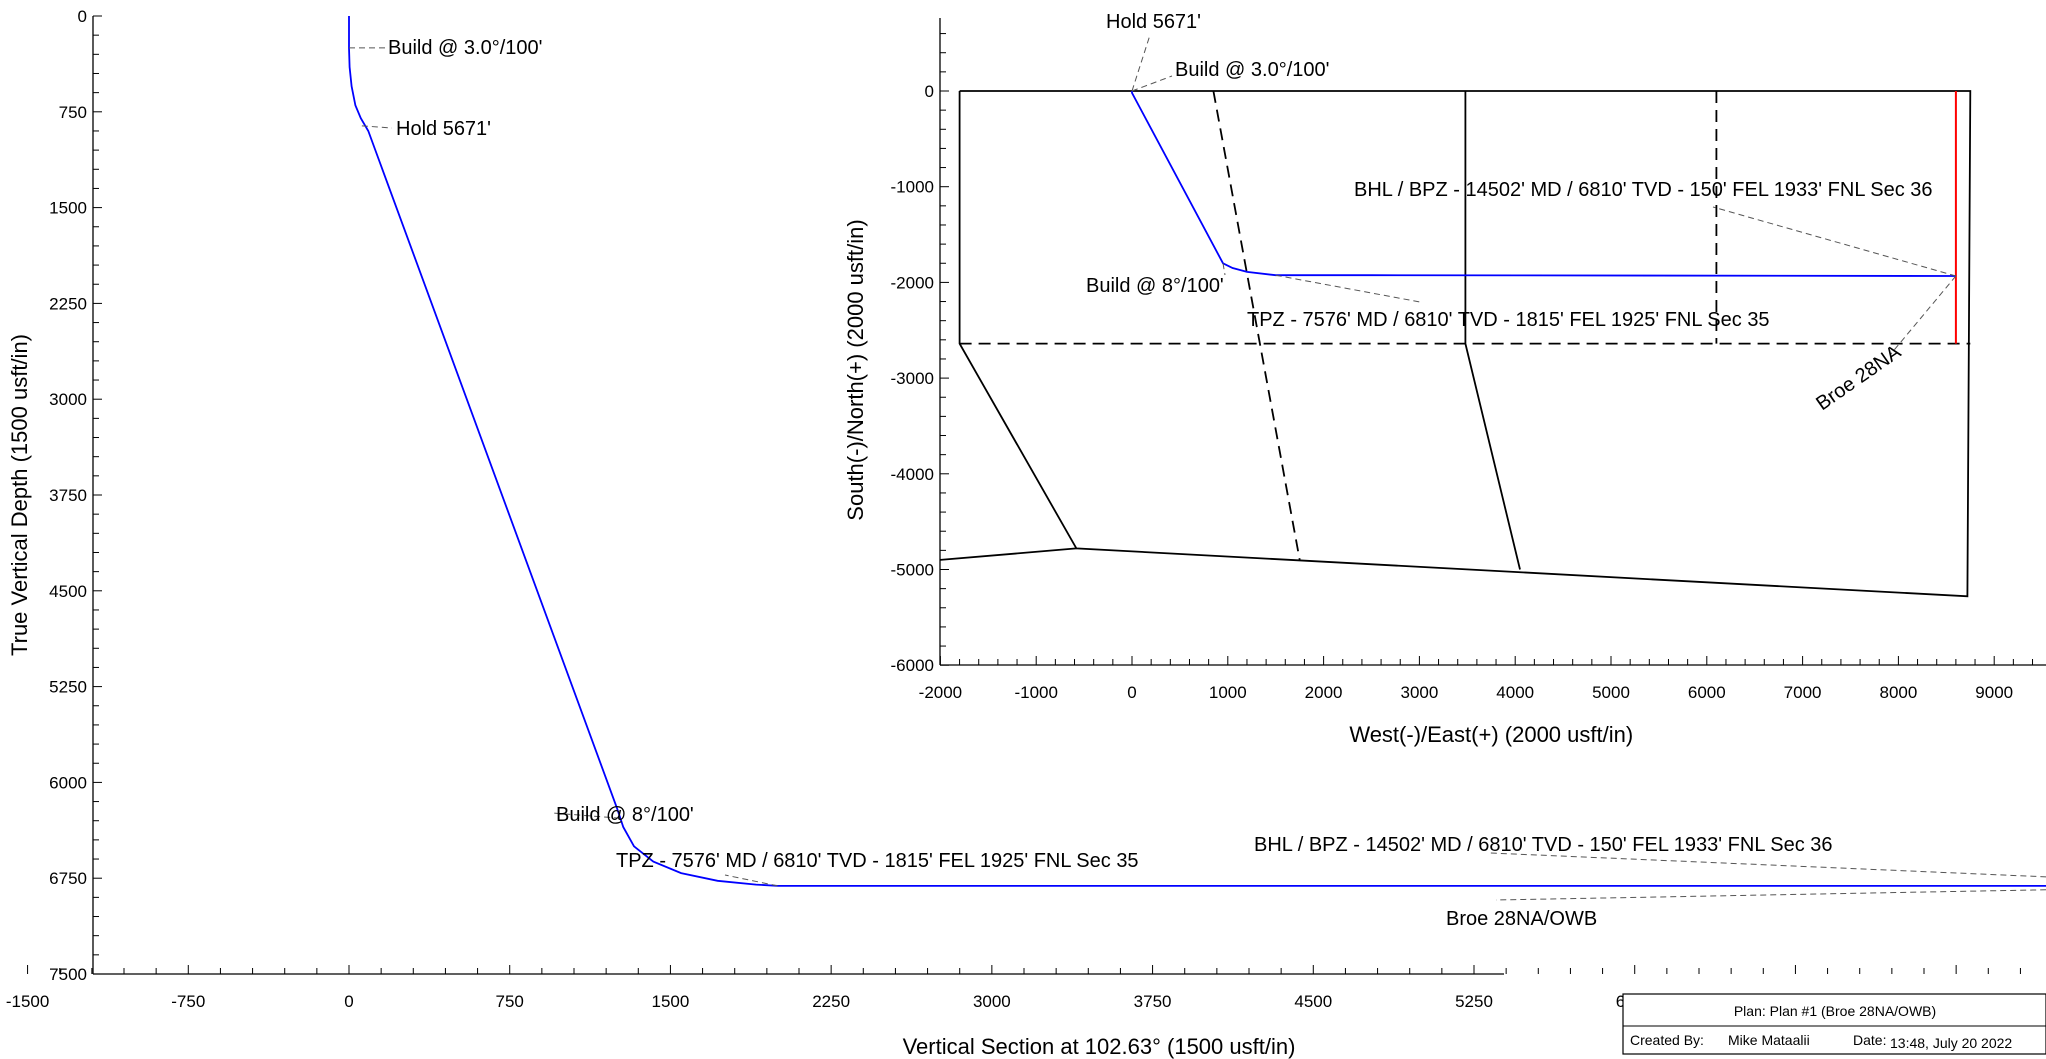 This screenshot has height=1059, width=2046. Describe the element at coordinates (1898, 692) in the screenshot. I see `plan-x-tick-label: 8000` at that location.